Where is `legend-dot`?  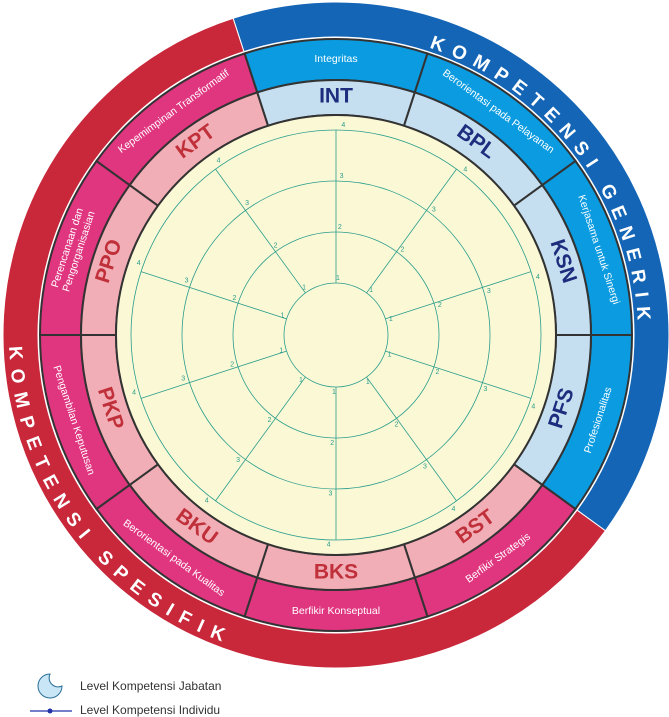
legend-dot is located at coordinates (50, 711).